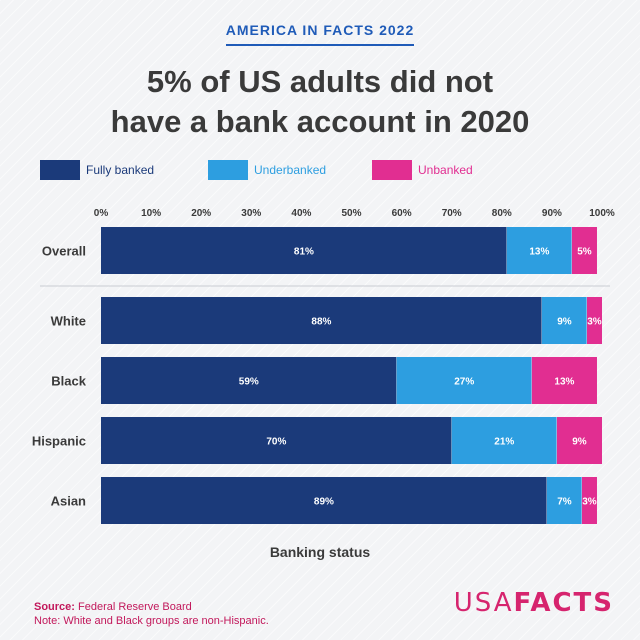 The width and height of the screenshot is (640, 640). Describe the element at coordinates (602, 213) in the screenshot. I see `x-tick-label: 100%` at that location.